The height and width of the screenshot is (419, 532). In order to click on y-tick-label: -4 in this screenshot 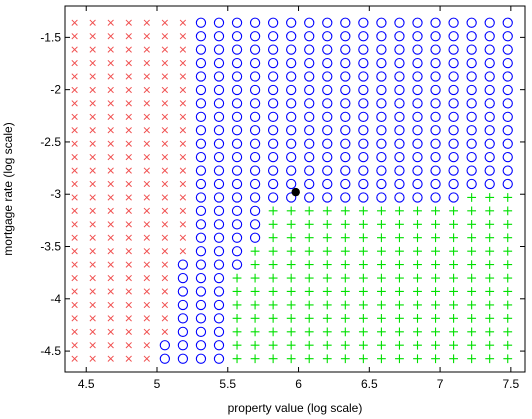, I will do `click(55, 299)`.